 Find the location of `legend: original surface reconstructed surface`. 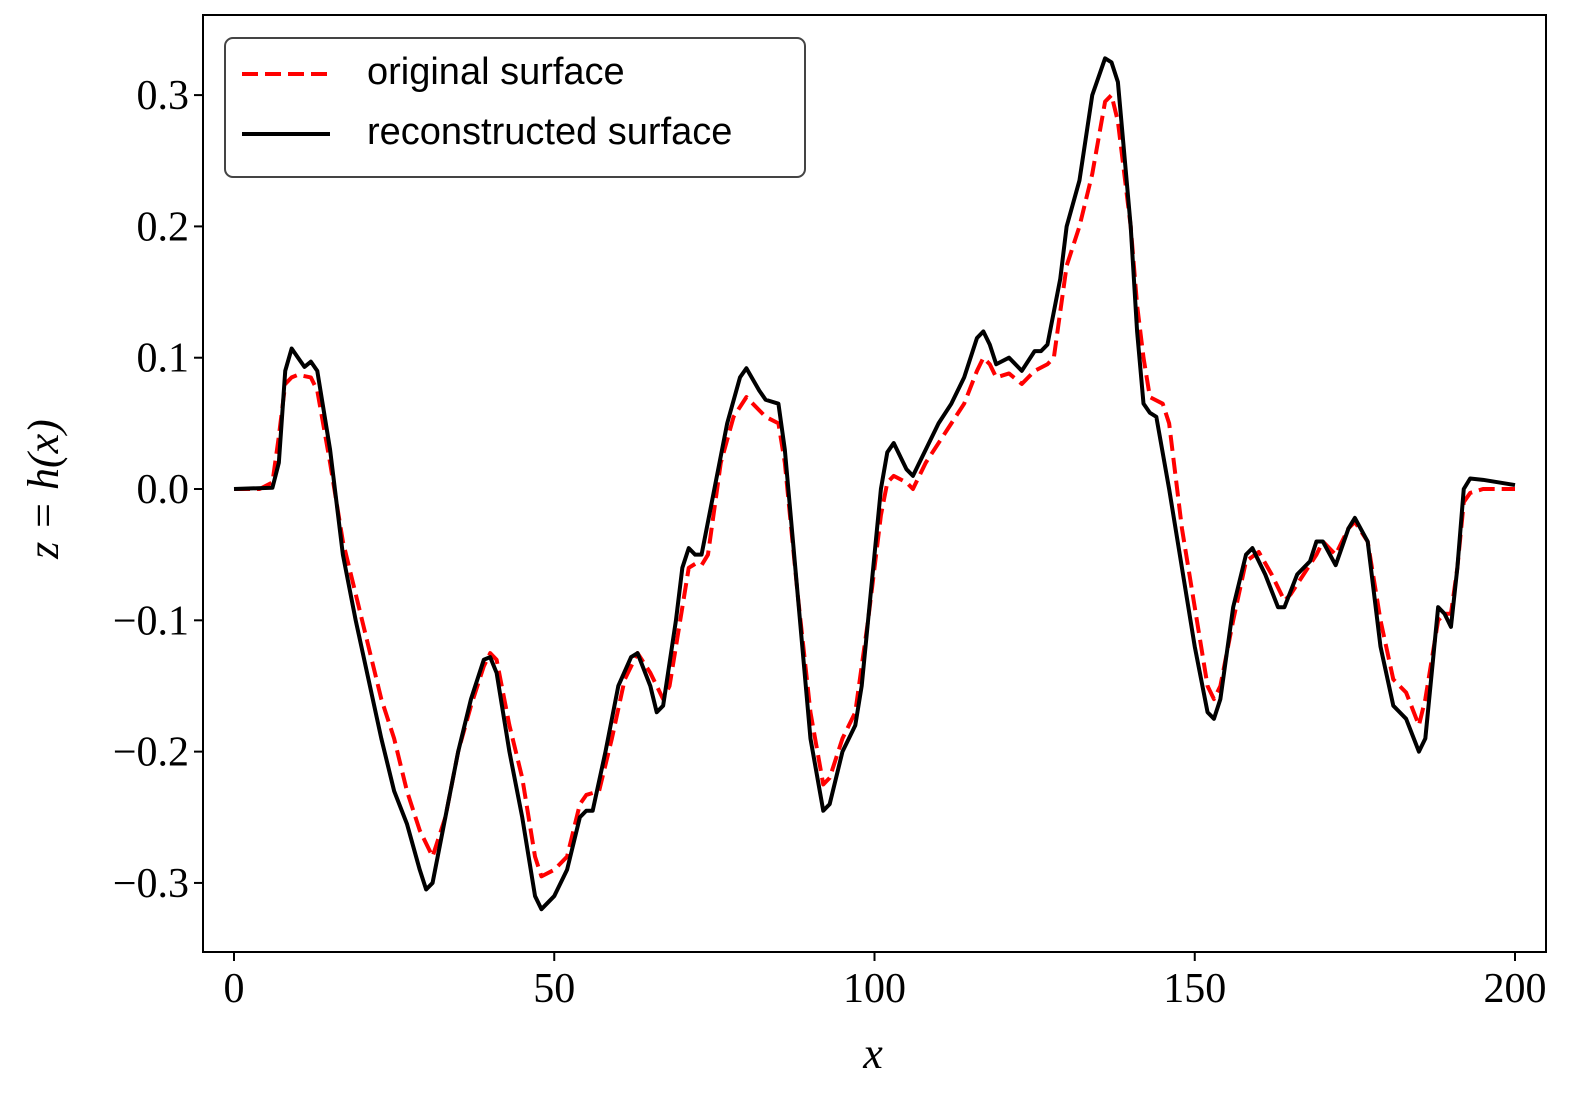

legend: original surface reconstructed surface is located at coordinates (515, 107).